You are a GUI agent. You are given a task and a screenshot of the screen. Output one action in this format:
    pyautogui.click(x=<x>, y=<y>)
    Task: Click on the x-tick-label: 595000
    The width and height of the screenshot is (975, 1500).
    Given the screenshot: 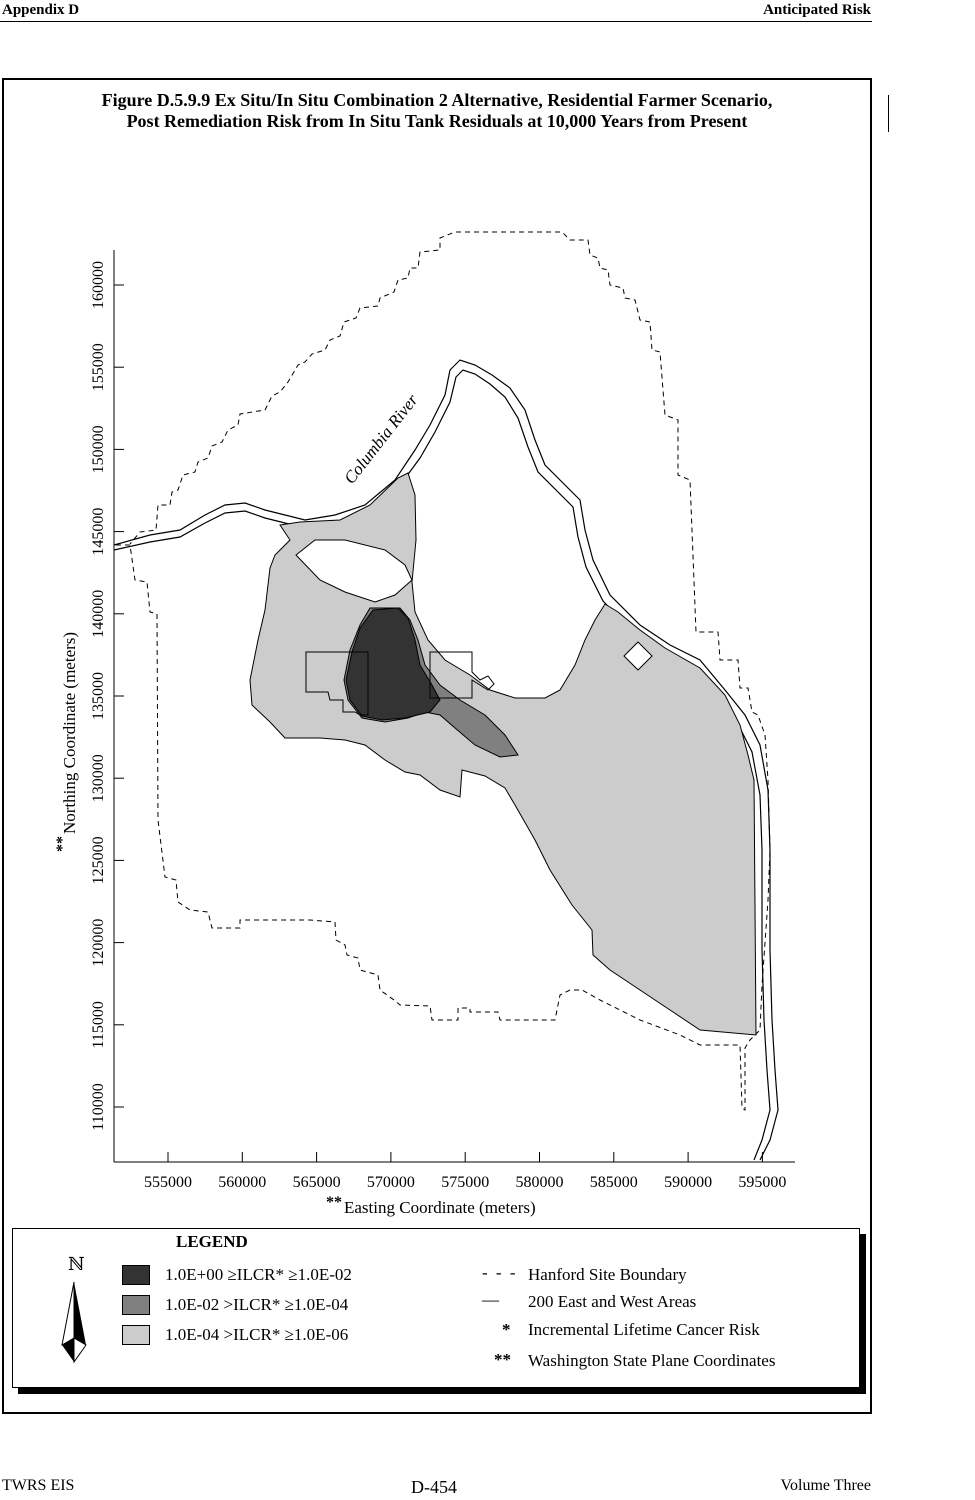 What is the action you would take?
    pyautogui.click(x=762, y=1182)
    